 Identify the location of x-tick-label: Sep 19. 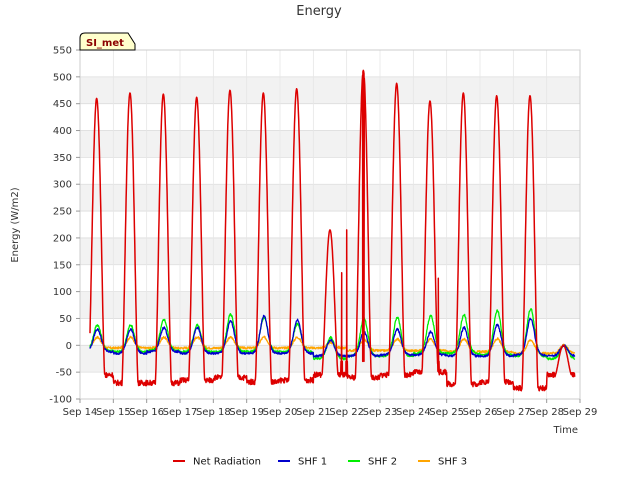
(246, 412).